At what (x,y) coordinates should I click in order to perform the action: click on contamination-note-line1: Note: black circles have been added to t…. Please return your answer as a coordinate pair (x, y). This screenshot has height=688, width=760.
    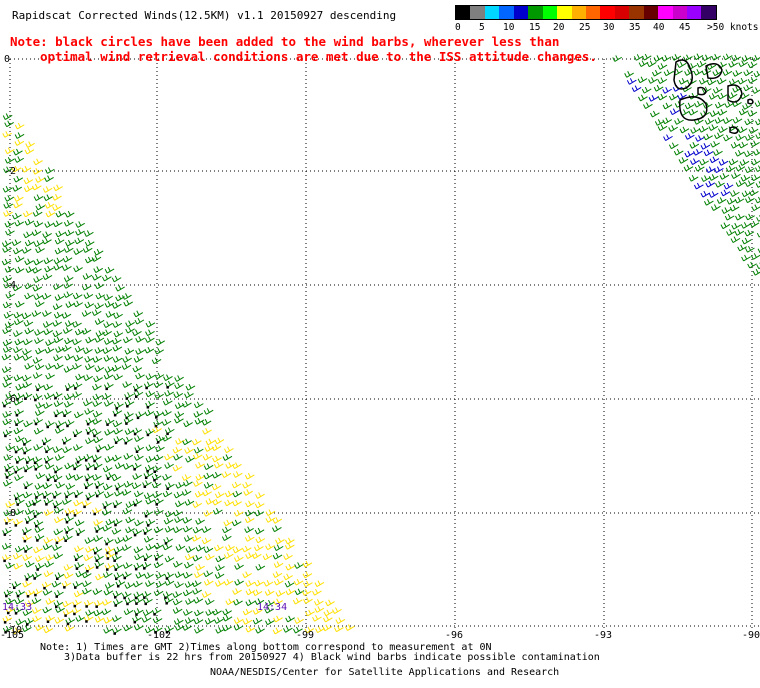
    Looking at the image, I should click on (285, 41).